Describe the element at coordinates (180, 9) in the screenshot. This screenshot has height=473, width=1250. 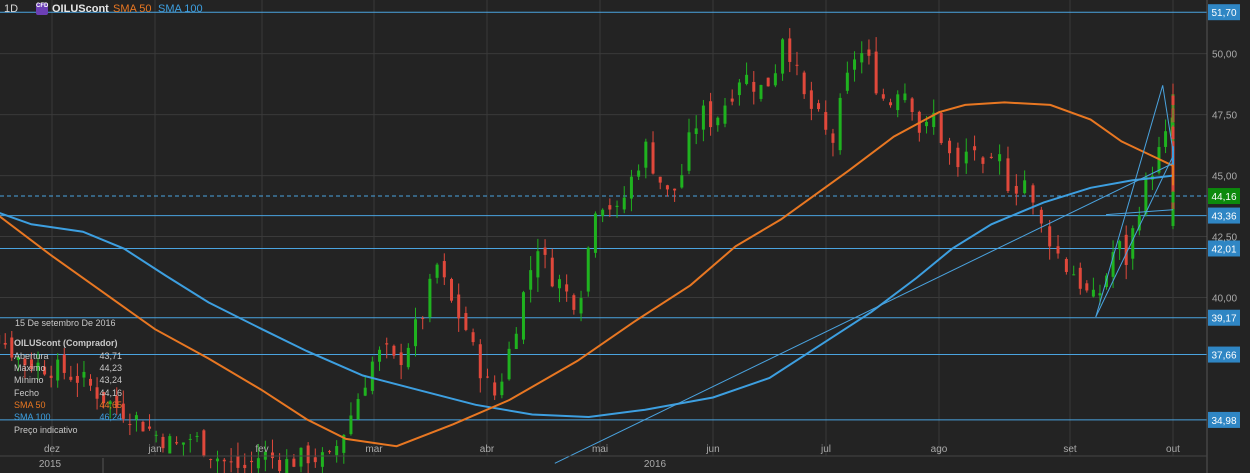
I see `sma100-legend: SMA 100` at that location.